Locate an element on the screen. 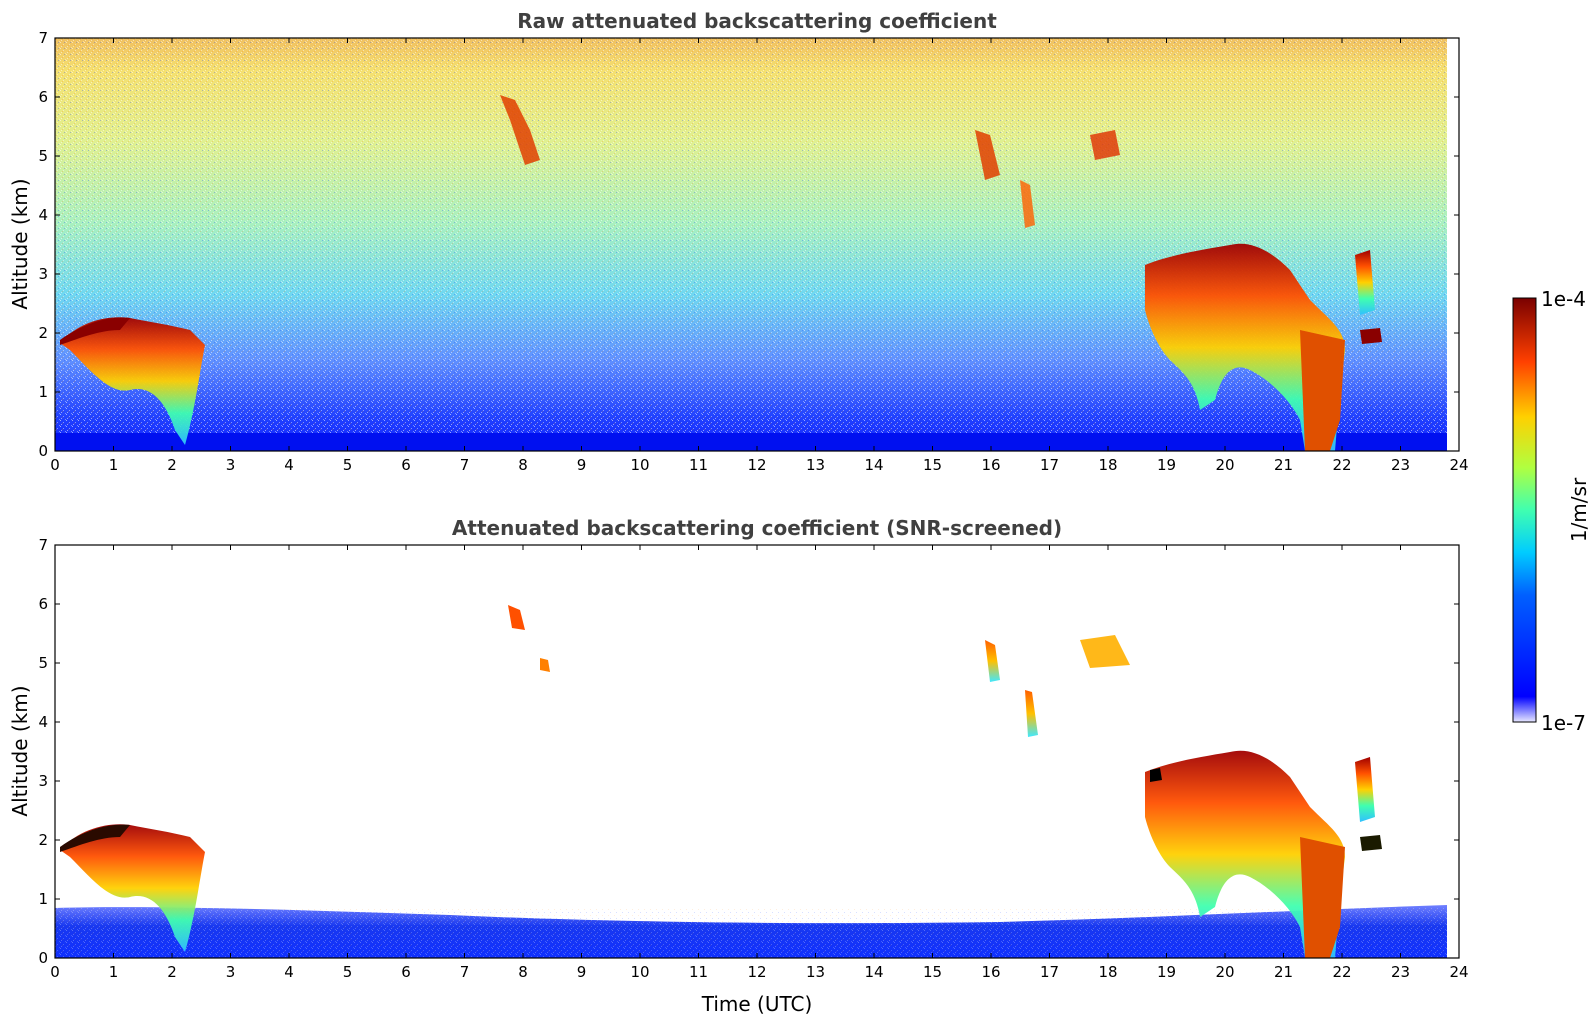 Image resolution: width=1595 pixels, height=1020 pixels. raw-x-tick-label: 7 is located at coordinates (465, 465).